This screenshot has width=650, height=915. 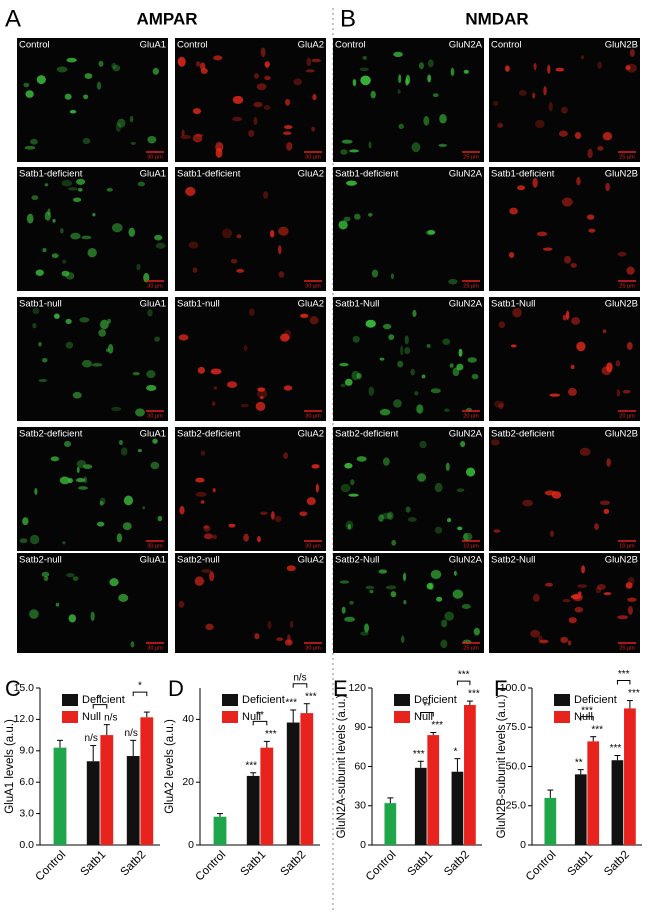 What do you see at coordinates (357, 304) in the screenshot?
I see `condition-label: Satb1-Null` at bounding box center [357, 304].